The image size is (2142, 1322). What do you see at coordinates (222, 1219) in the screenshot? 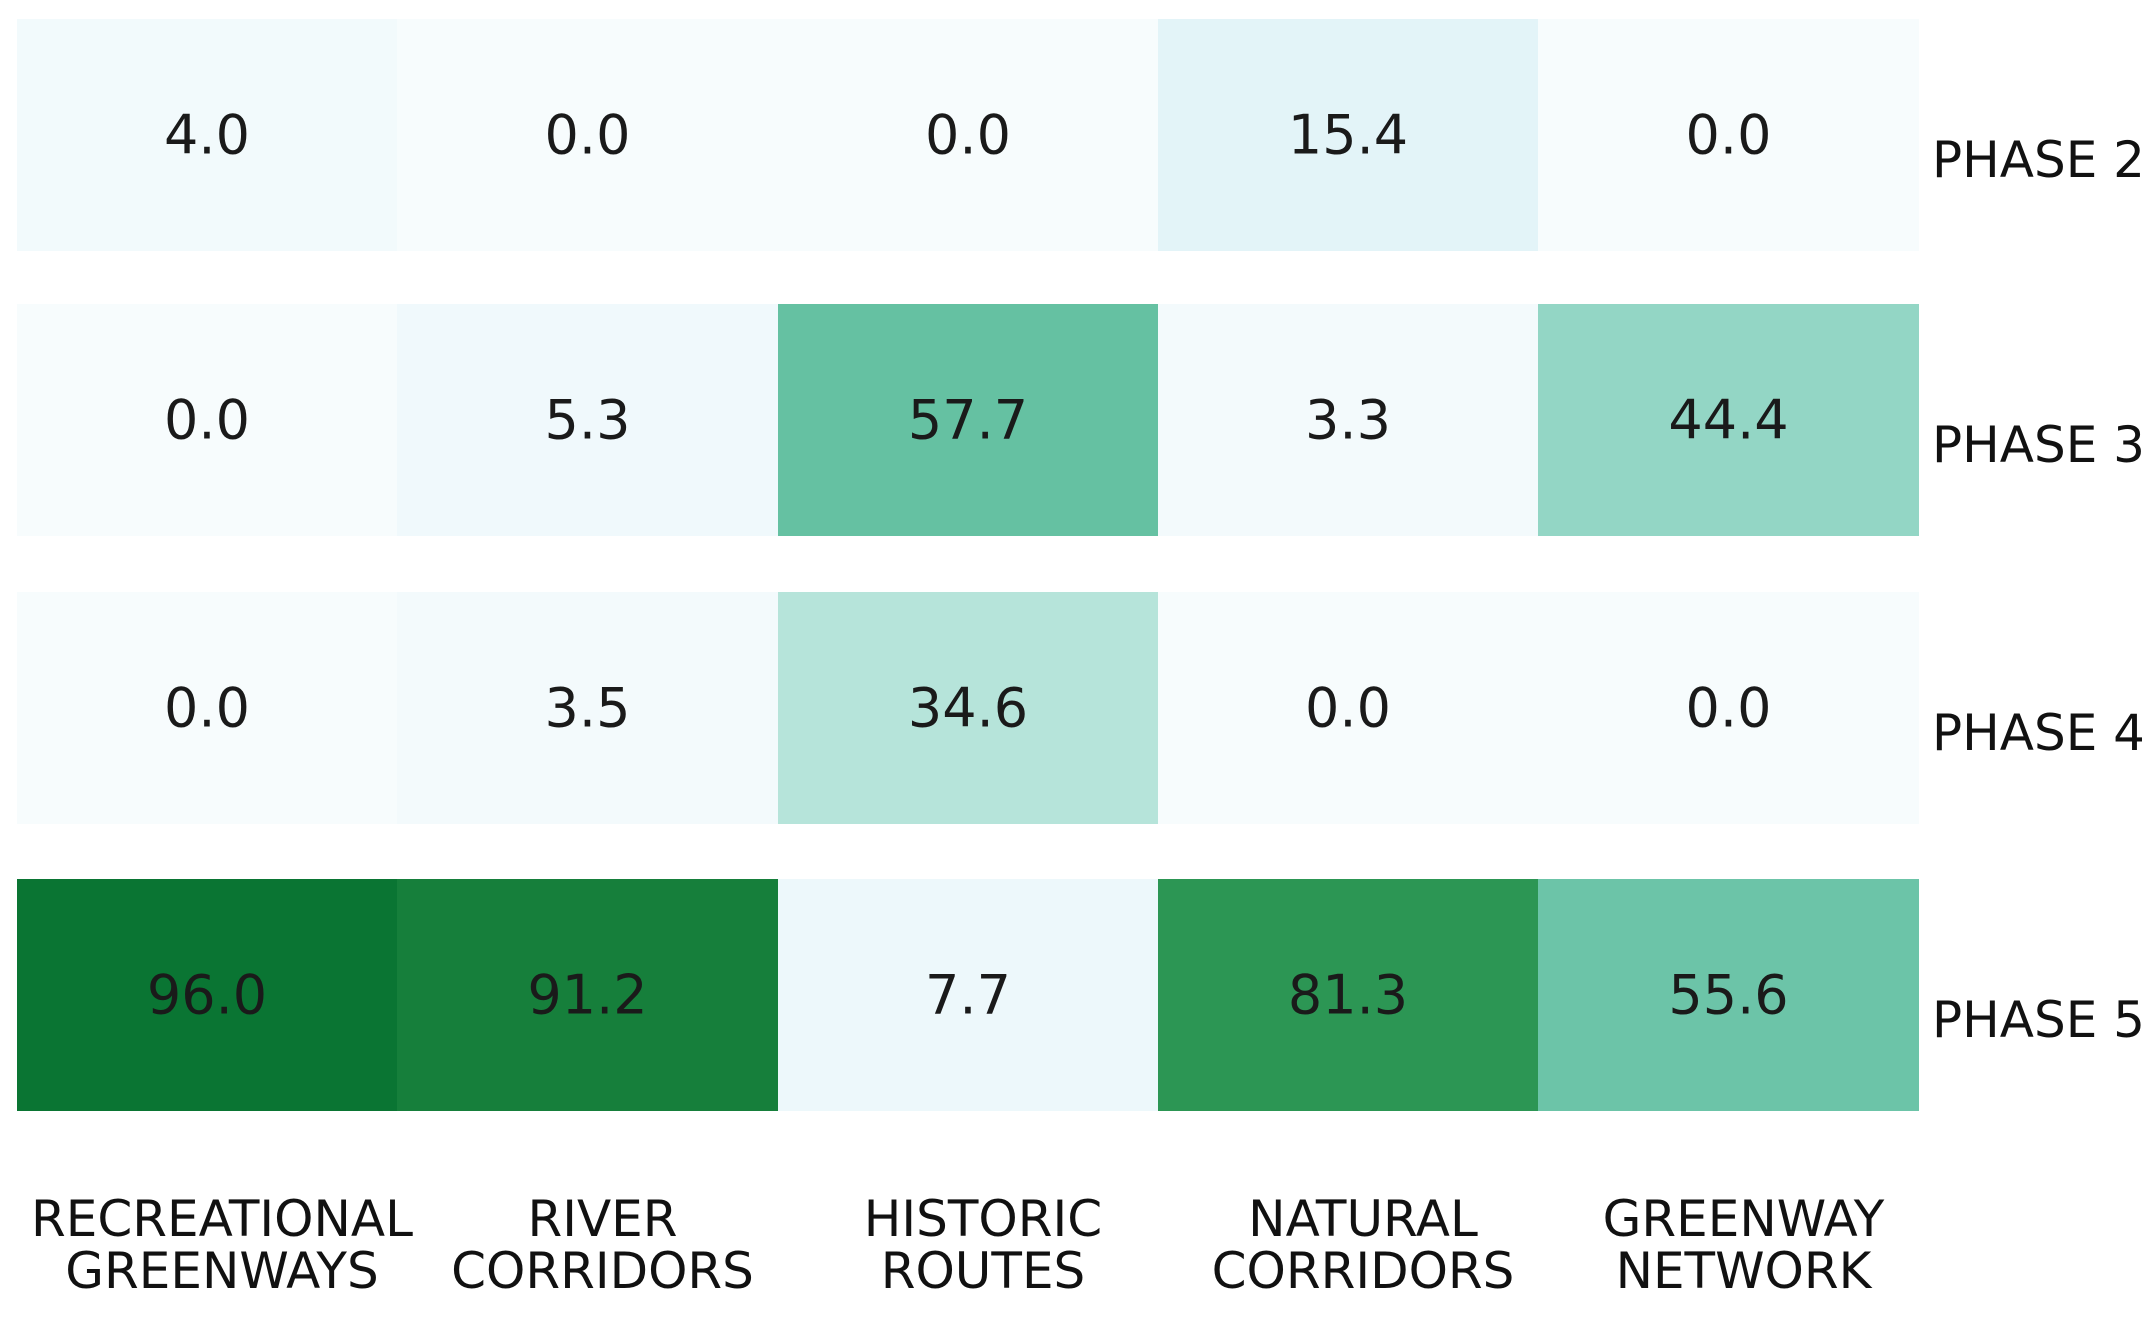
I see `column-label: RECREATIONAL` at bounding box center [222, 1219].